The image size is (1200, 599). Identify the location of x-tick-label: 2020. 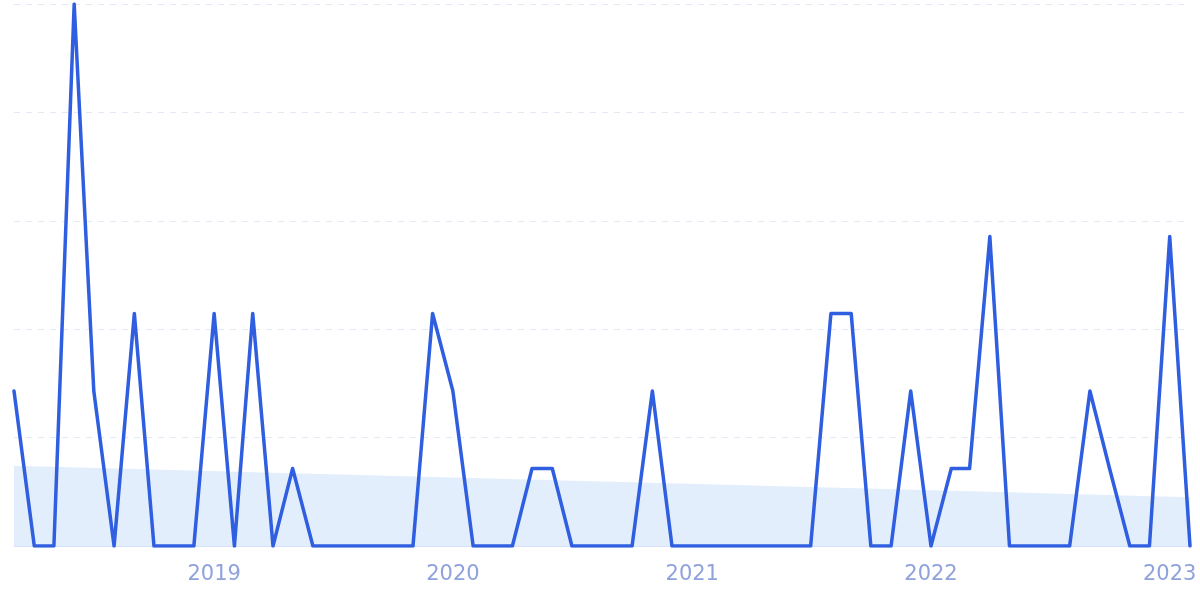
(453, 572).